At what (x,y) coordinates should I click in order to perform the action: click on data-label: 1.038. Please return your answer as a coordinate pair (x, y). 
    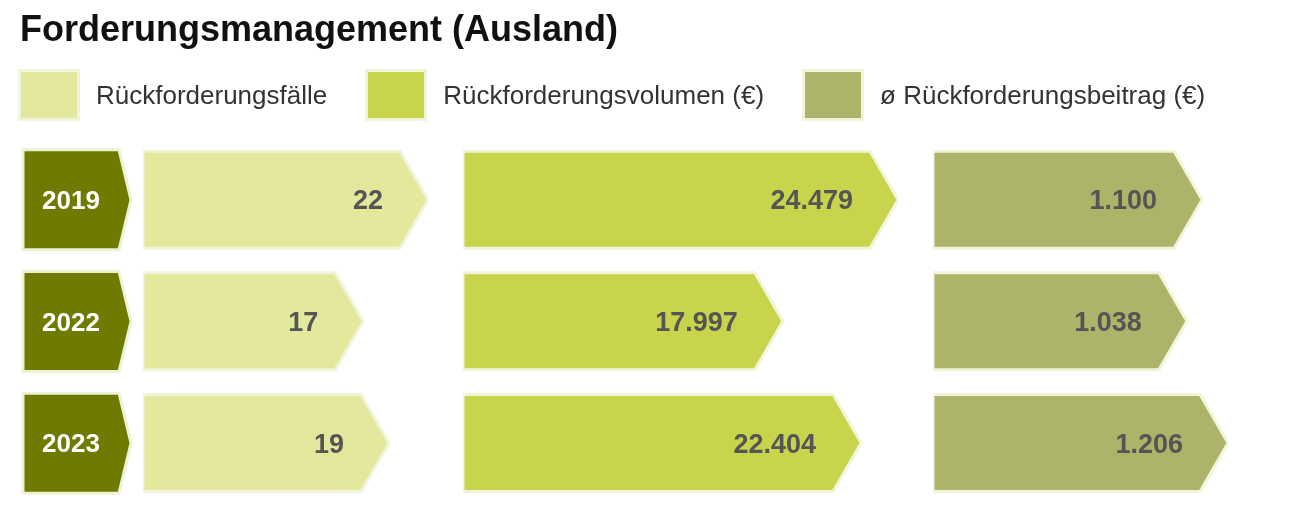
    Looking at the image, I should click on (1108, 321).